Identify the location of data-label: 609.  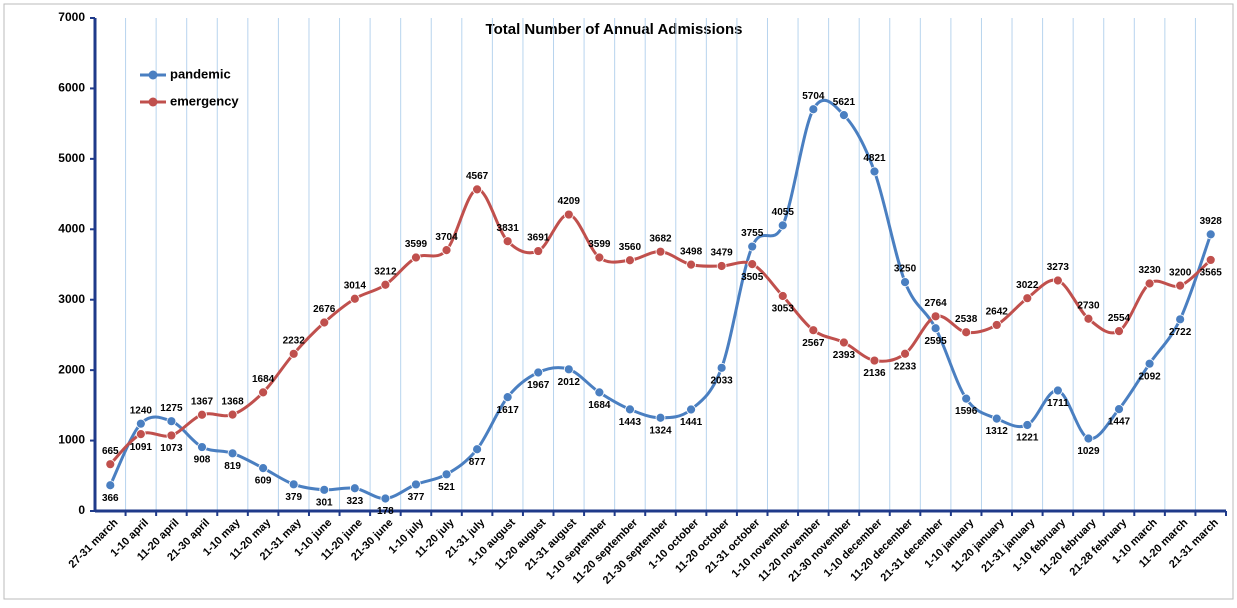
(263, 481).